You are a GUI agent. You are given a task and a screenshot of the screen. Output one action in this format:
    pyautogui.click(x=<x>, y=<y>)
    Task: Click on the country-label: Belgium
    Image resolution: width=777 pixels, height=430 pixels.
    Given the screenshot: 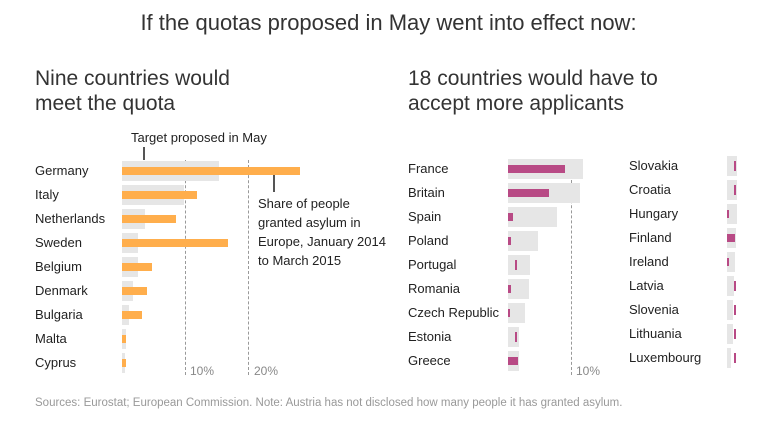 What is the action you would take?
    pyautogui.click(x=58, y=266)
    